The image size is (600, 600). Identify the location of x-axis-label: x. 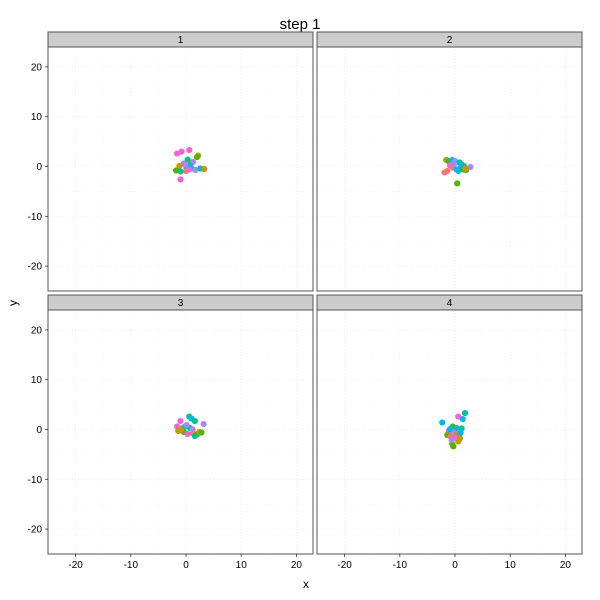
(306, 584).